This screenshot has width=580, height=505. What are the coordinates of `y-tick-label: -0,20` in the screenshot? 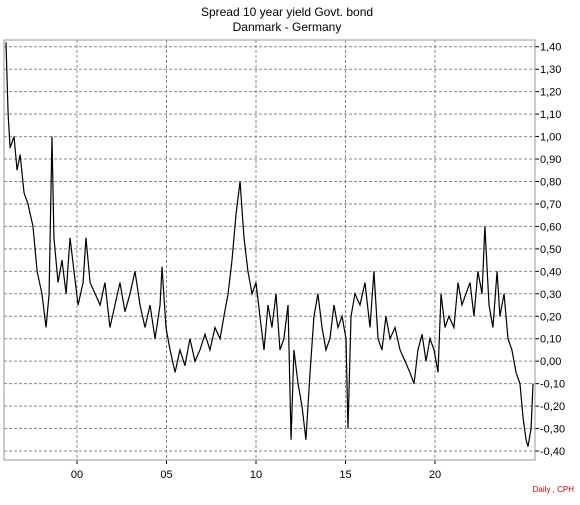 It's located at (552, 407).